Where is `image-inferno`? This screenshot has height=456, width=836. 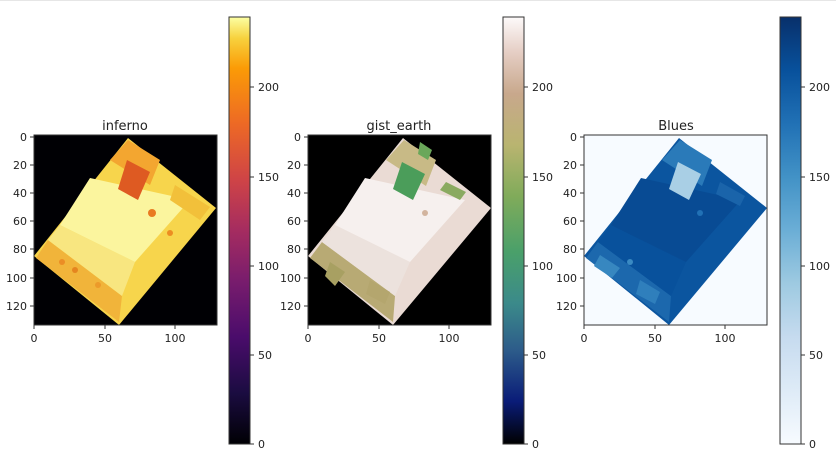
image-inferno is located at coordinates (125, 230).